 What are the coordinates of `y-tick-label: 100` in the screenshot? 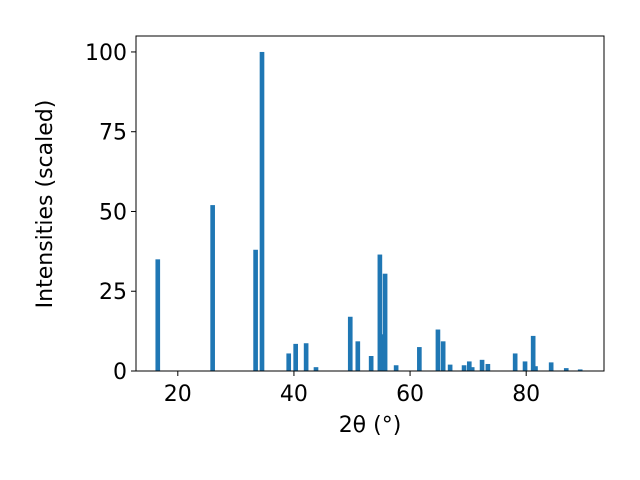 It's located at (106, 53).